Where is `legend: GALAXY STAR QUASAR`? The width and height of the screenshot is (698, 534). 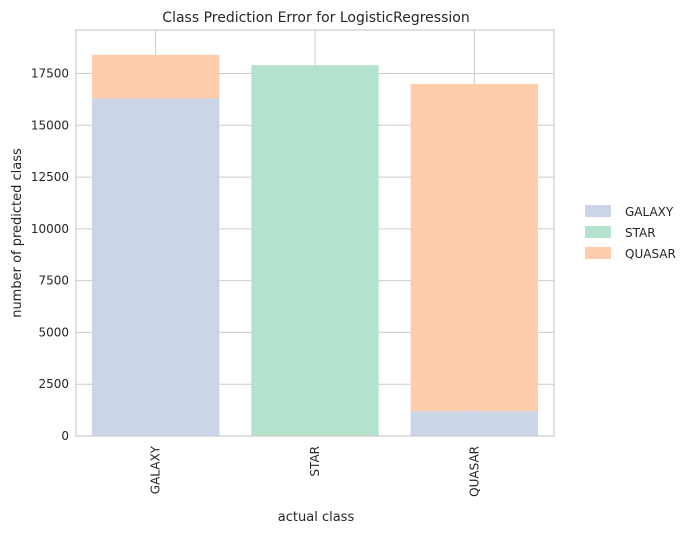
legend: GALAXY STAR QUASAR is located at coordinates (630, 233).